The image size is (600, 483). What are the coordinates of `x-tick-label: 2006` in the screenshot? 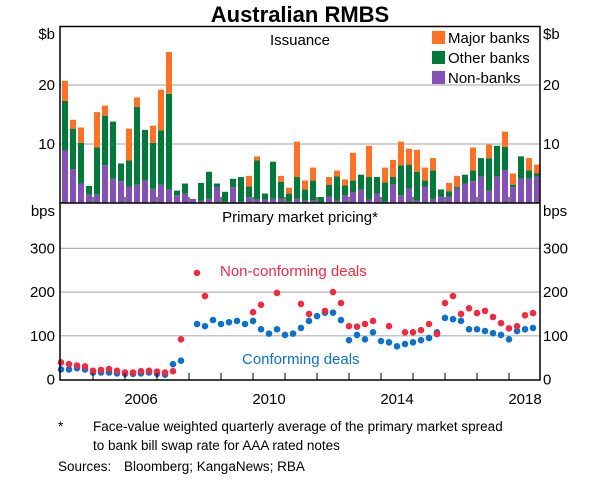 It's located at (140, 399).